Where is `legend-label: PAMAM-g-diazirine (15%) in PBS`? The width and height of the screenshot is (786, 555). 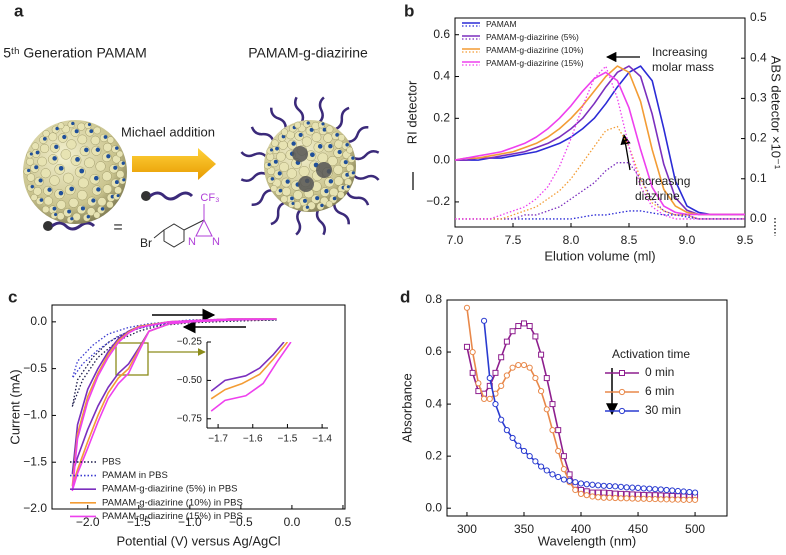
legend-label: PAMAM-g-diazirine (15%) in PBS is located at coordinates (172, 516).